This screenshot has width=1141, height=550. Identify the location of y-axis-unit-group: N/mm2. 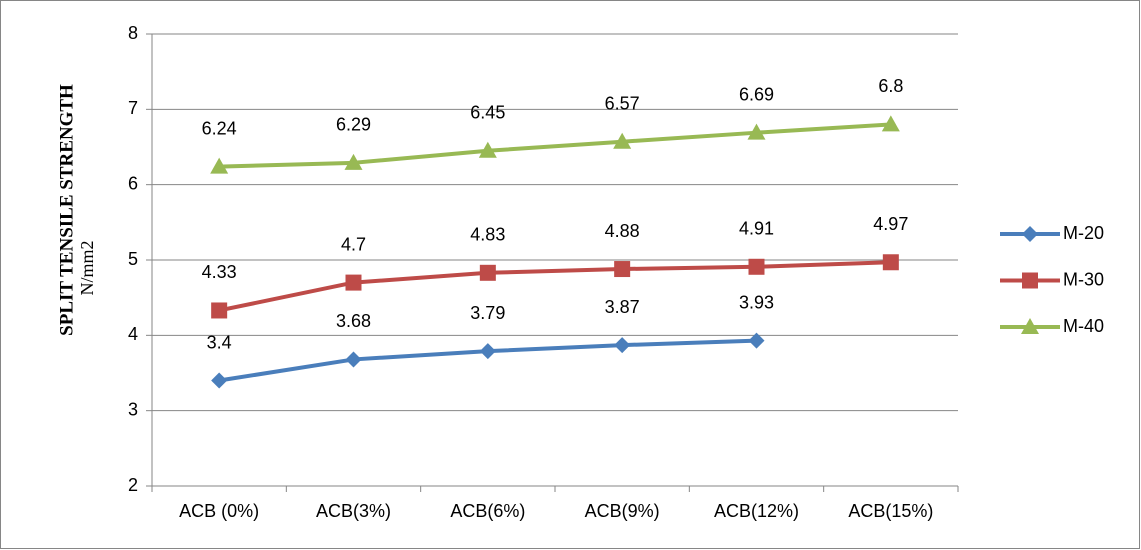
(87, 267).